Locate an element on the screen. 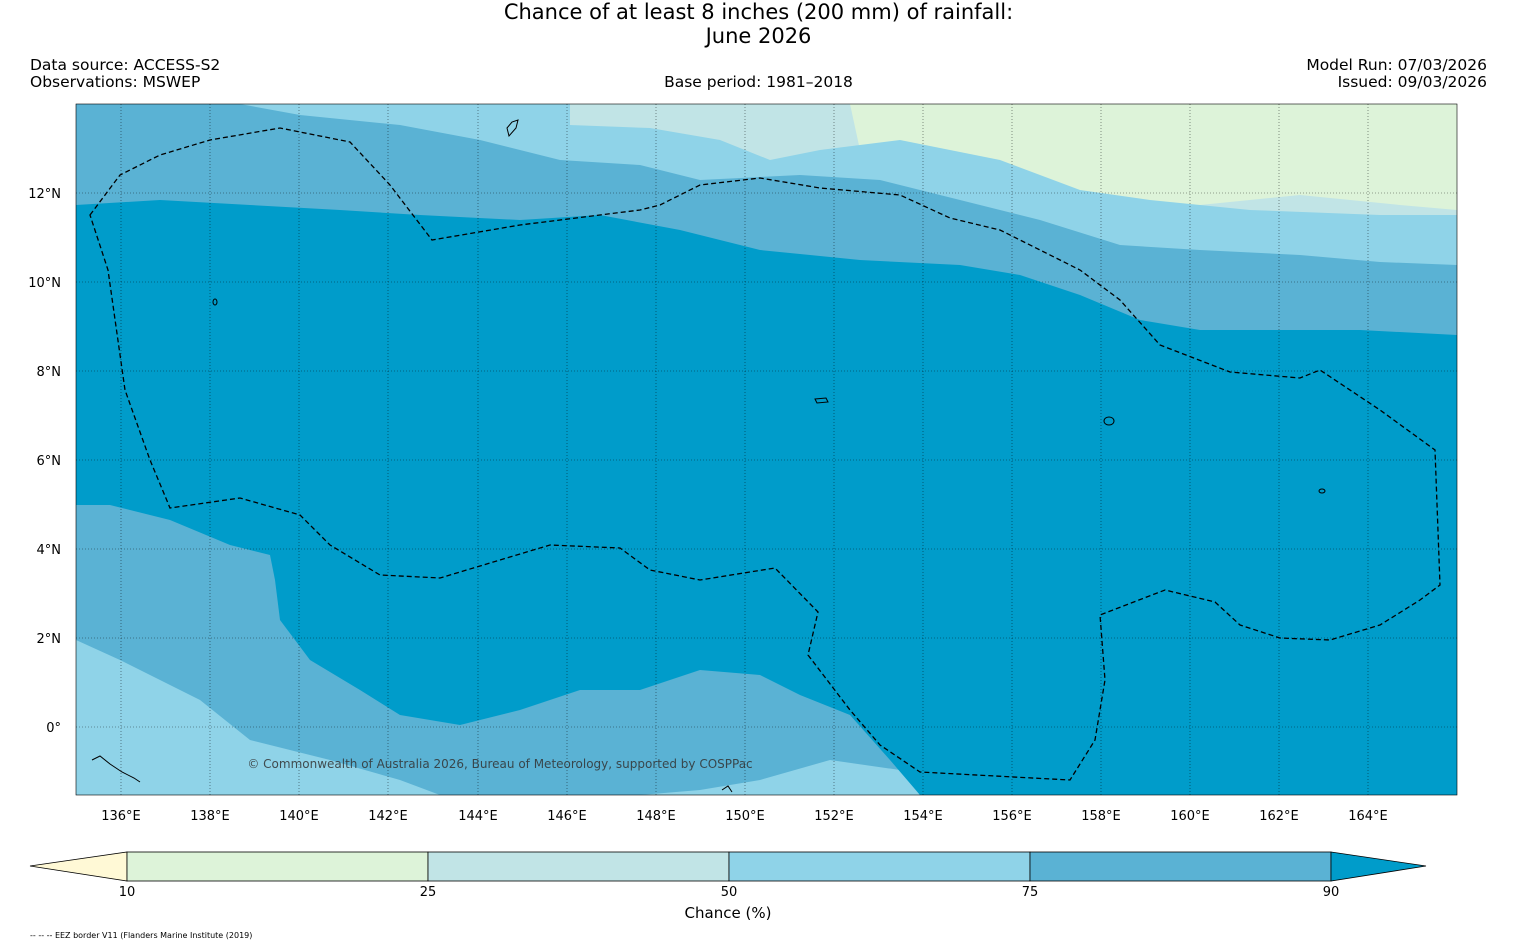 Image resolution: width=1517 pixels, height=947 pixels. new-guinea-coast-outline is located at coordinates (116, 769).